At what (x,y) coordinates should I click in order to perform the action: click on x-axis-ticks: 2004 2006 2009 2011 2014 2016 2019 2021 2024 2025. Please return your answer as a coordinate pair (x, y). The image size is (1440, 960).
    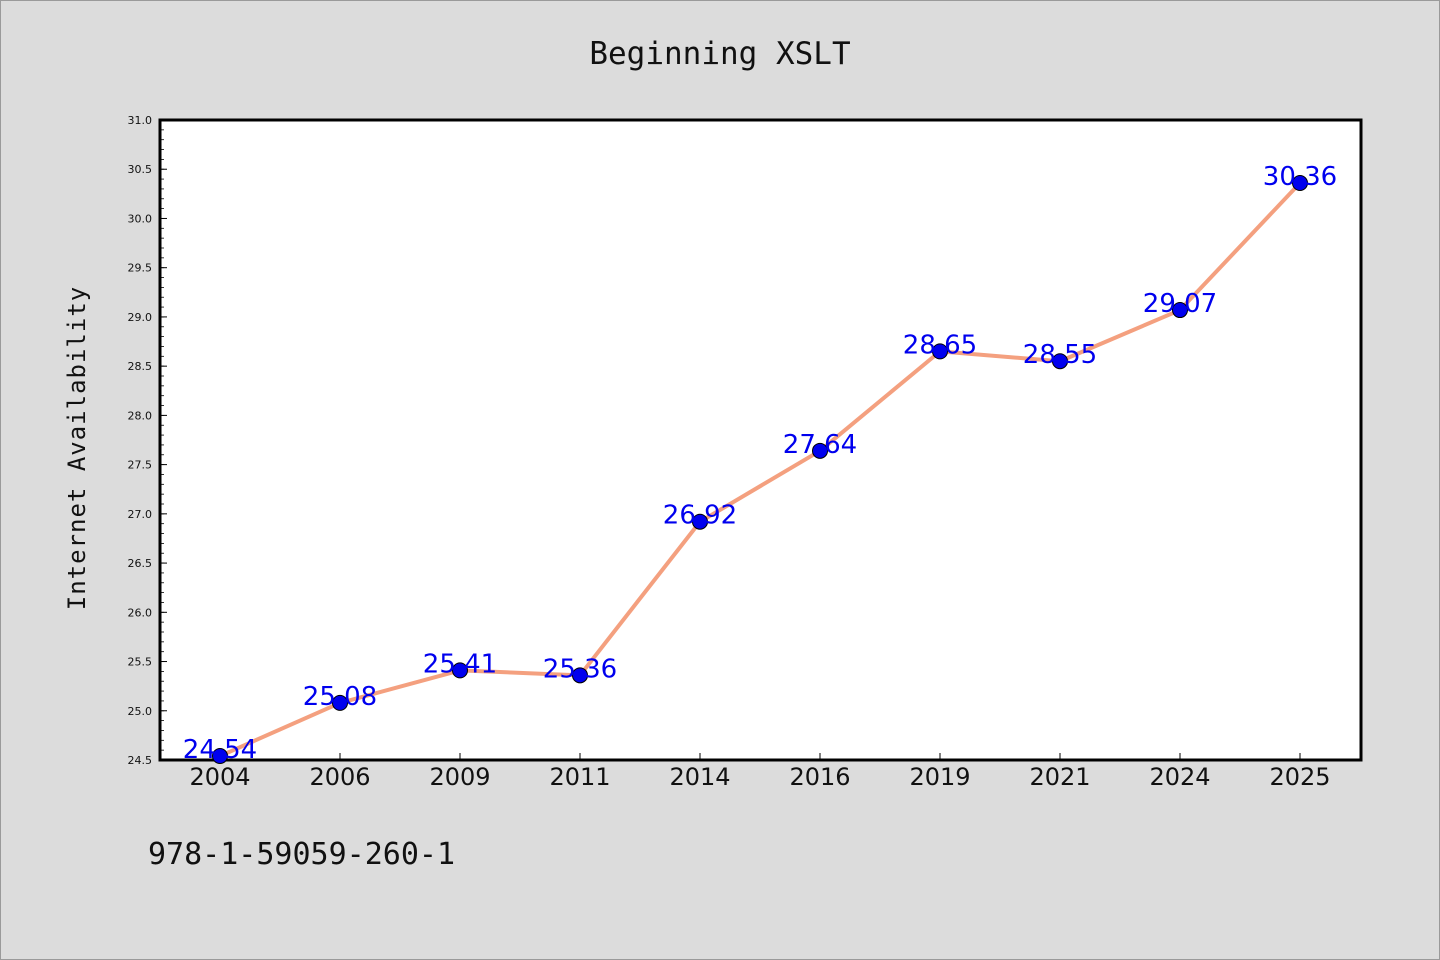
    Looking at the image, I should click on (760, 772).